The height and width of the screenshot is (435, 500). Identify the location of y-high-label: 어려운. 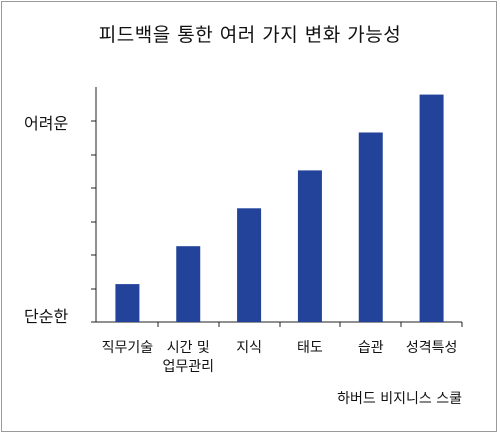
(46, 123).